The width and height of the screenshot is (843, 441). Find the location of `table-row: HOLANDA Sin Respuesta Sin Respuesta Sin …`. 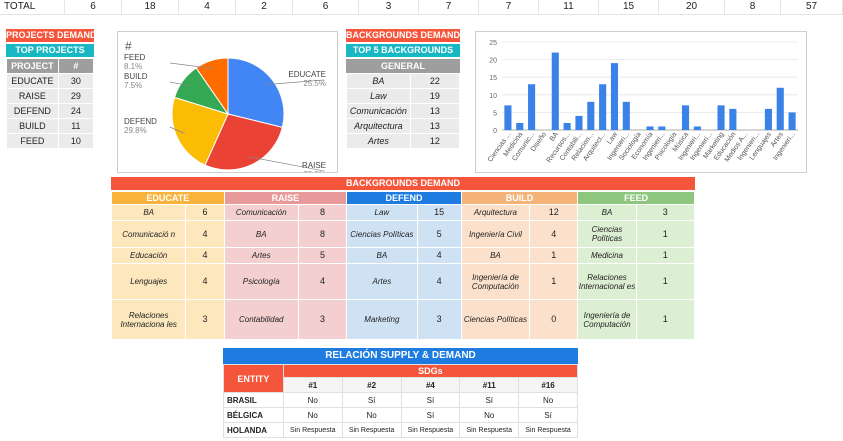

table-row: HOLANDA Sin Respuesta Sin Respuesta Sin … is located at coordinates (400, 430).